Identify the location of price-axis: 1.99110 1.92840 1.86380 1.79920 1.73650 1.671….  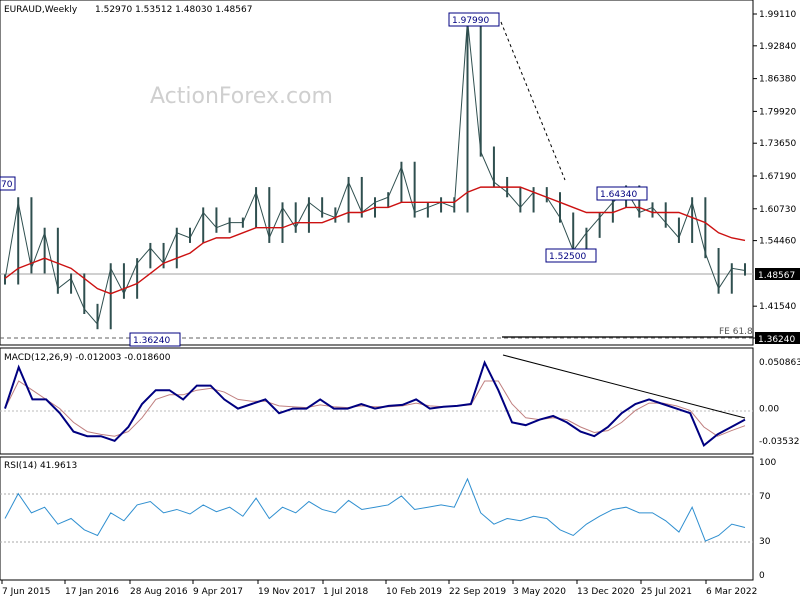
(774, 177).